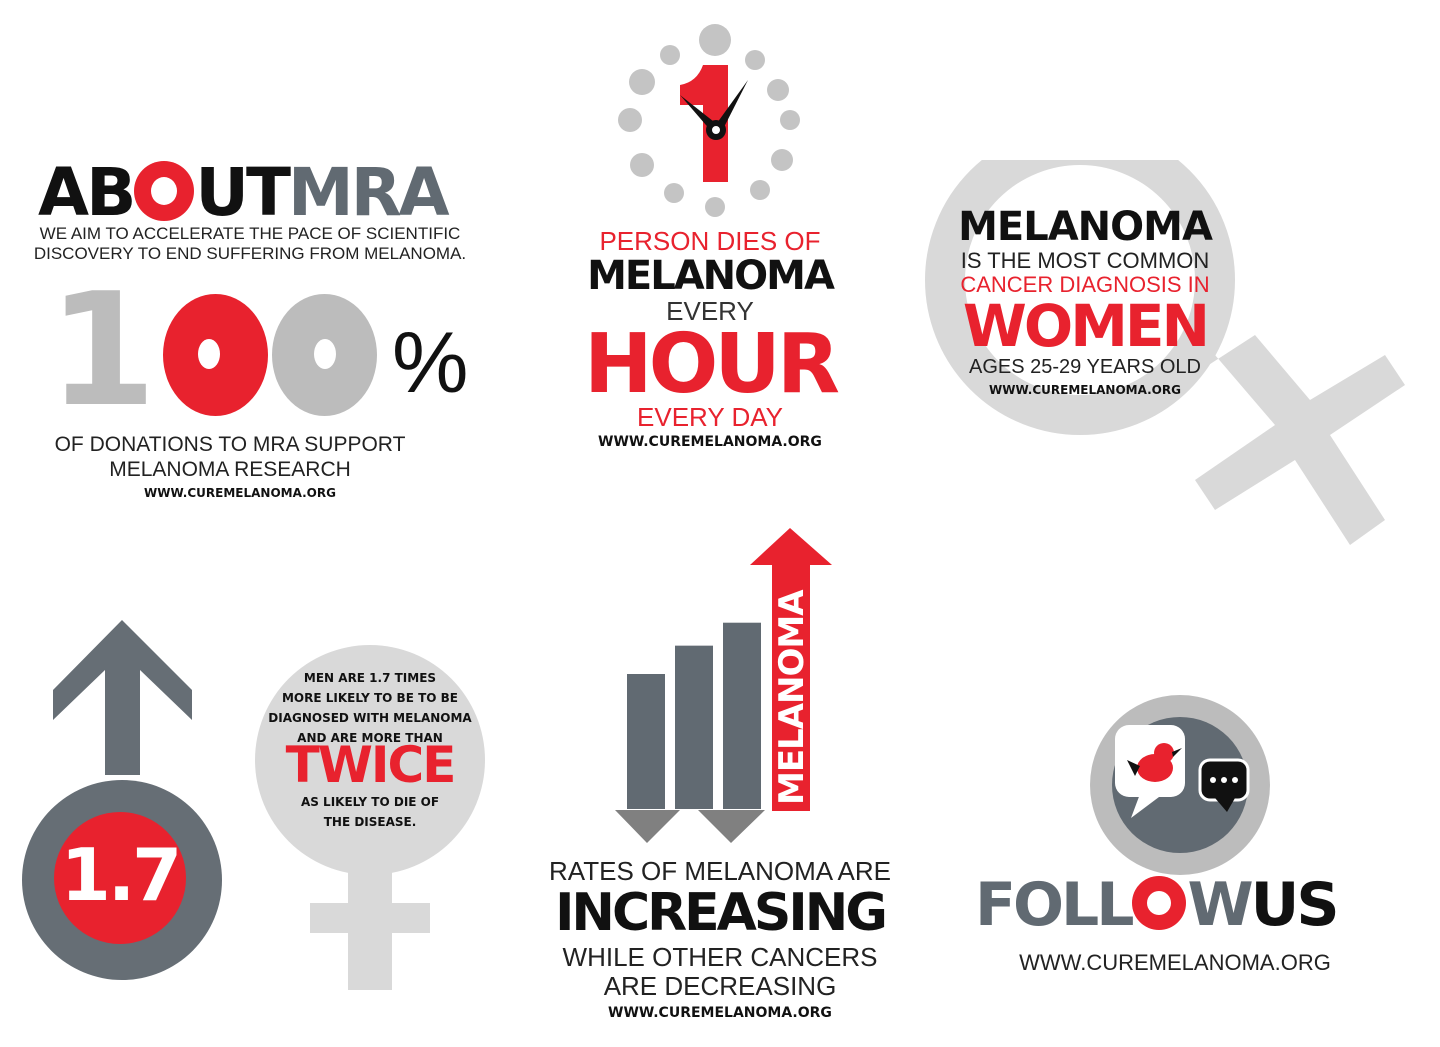 The height and width of the screenshot is (1047, 1440). What do you see at coordinates (230, 444) in the screenshot?
I see `about-caption-line1: OF DONATIONS TO MRA SUPPORT` at bounding box center [230, 444].